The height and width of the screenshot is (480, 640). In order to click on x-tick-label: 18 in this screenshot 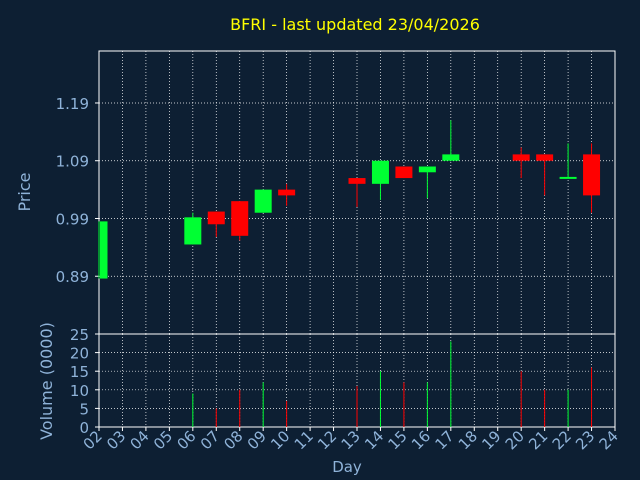, I will do `click(468, 440)`.